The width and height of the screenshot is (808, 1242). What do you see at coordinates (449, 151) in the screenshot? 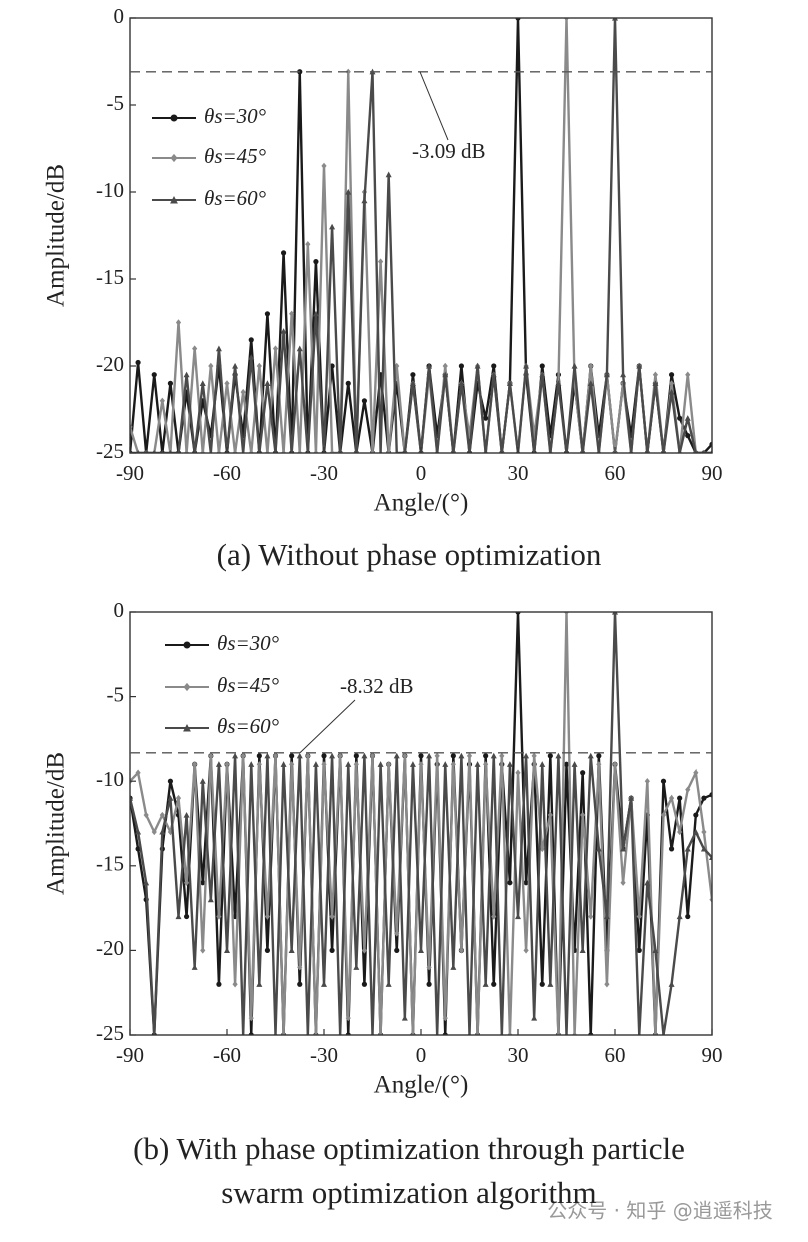
I see `annotation: -3.09 dB` at bounding box center [449, 151].